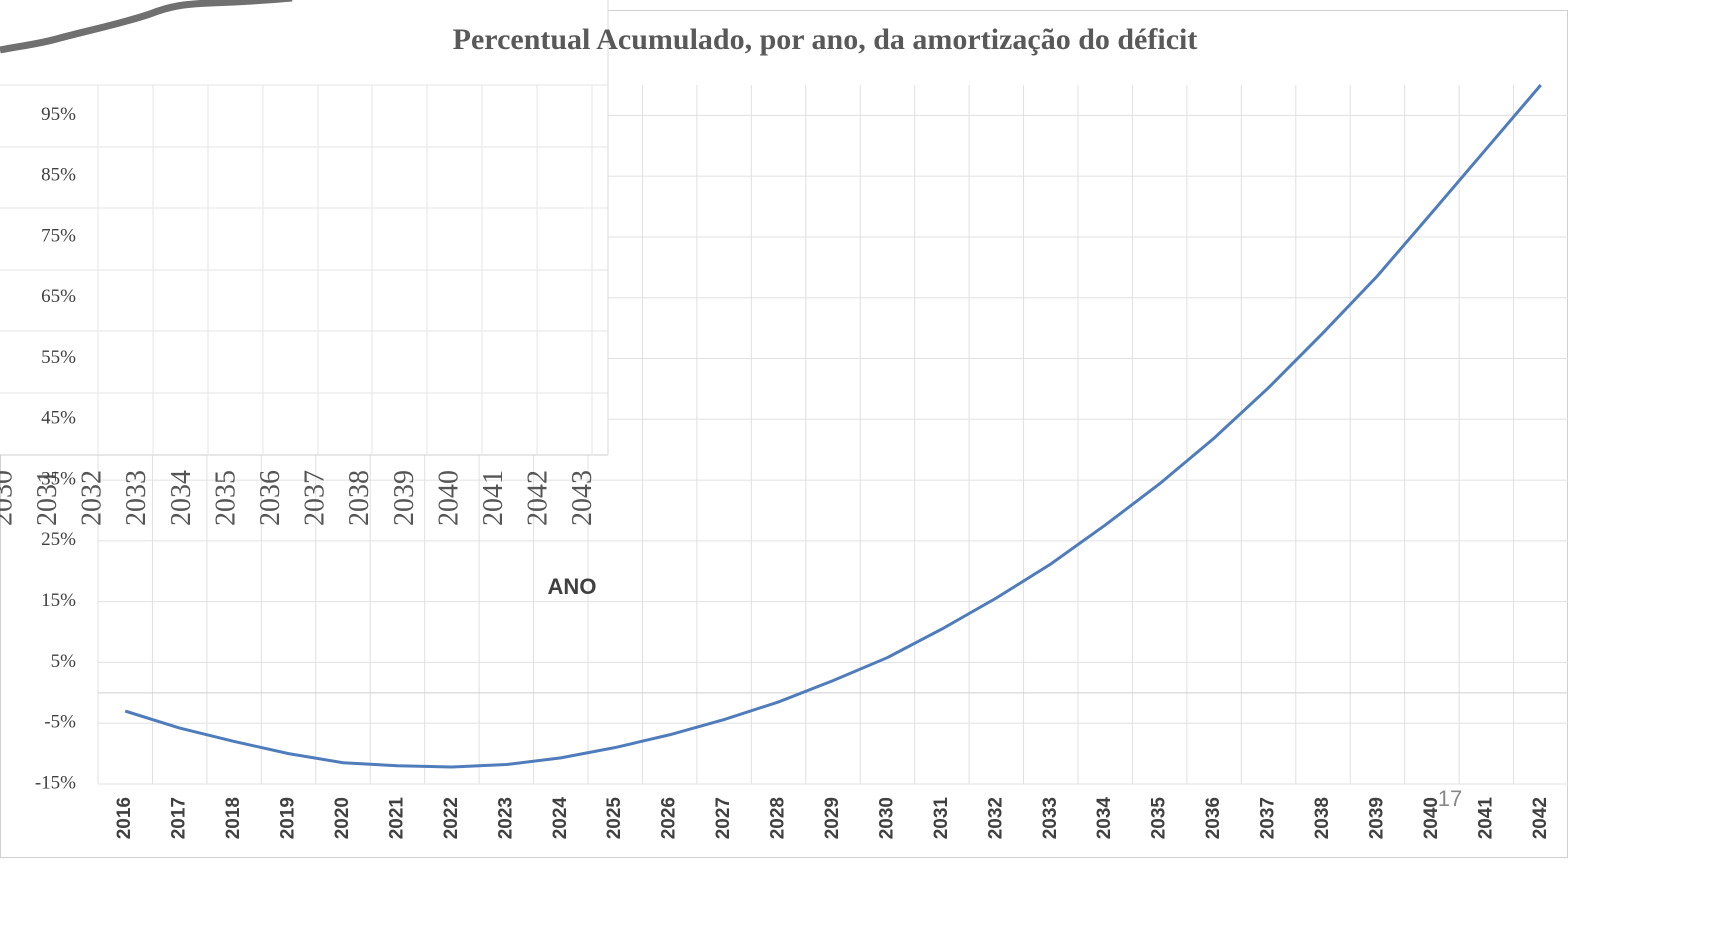 This screenshot has width=1711, height=937. I want to click on x-tick-label: 2022, so click(451, 818).